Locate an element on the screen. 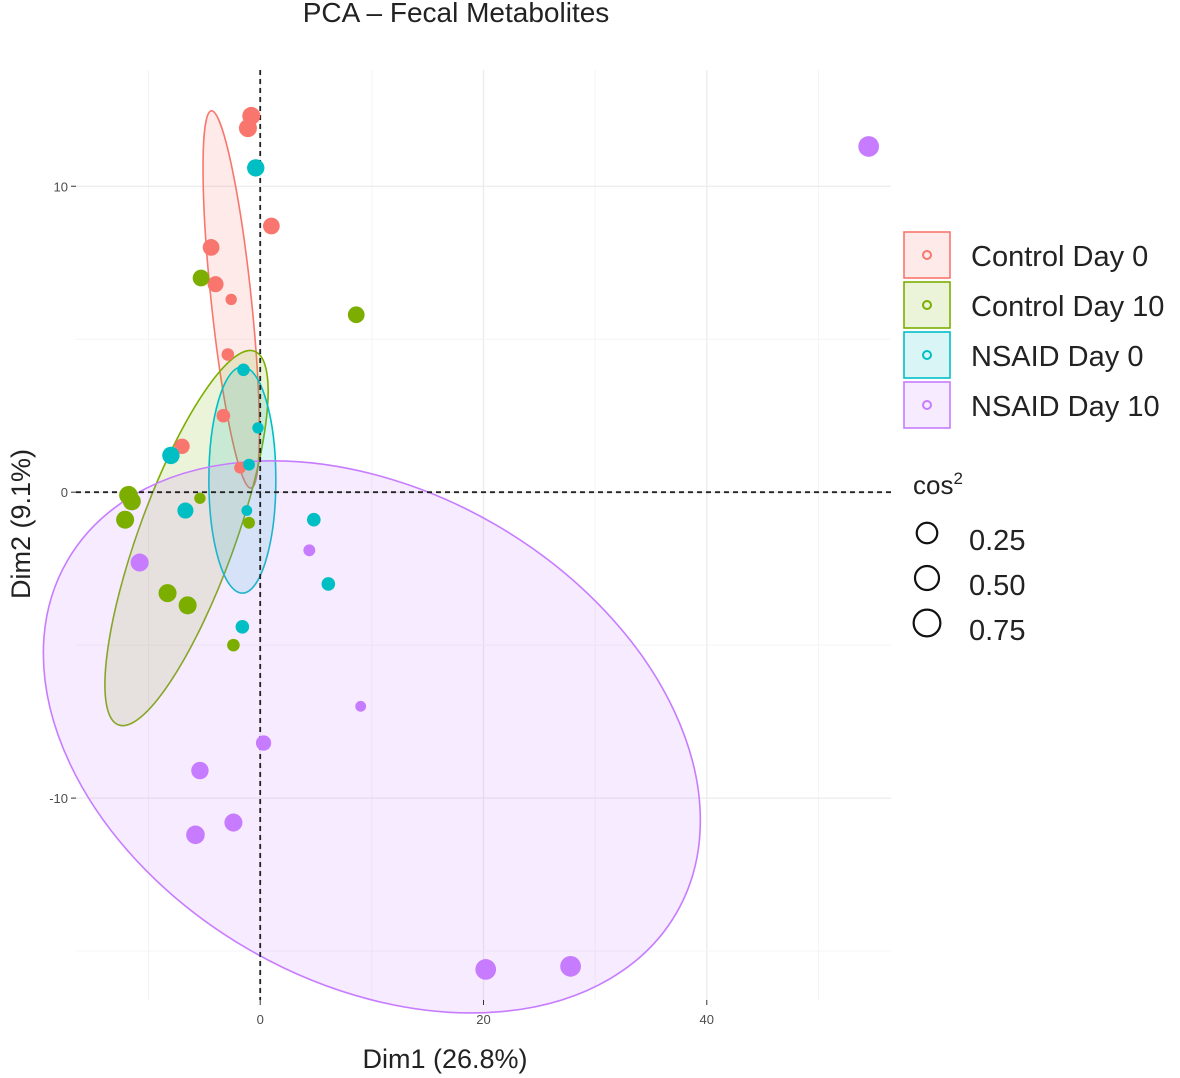 This screenshot has height=1078, width=1180. size-legend-title-superscript: 2 is located at coordinates (957, 478).